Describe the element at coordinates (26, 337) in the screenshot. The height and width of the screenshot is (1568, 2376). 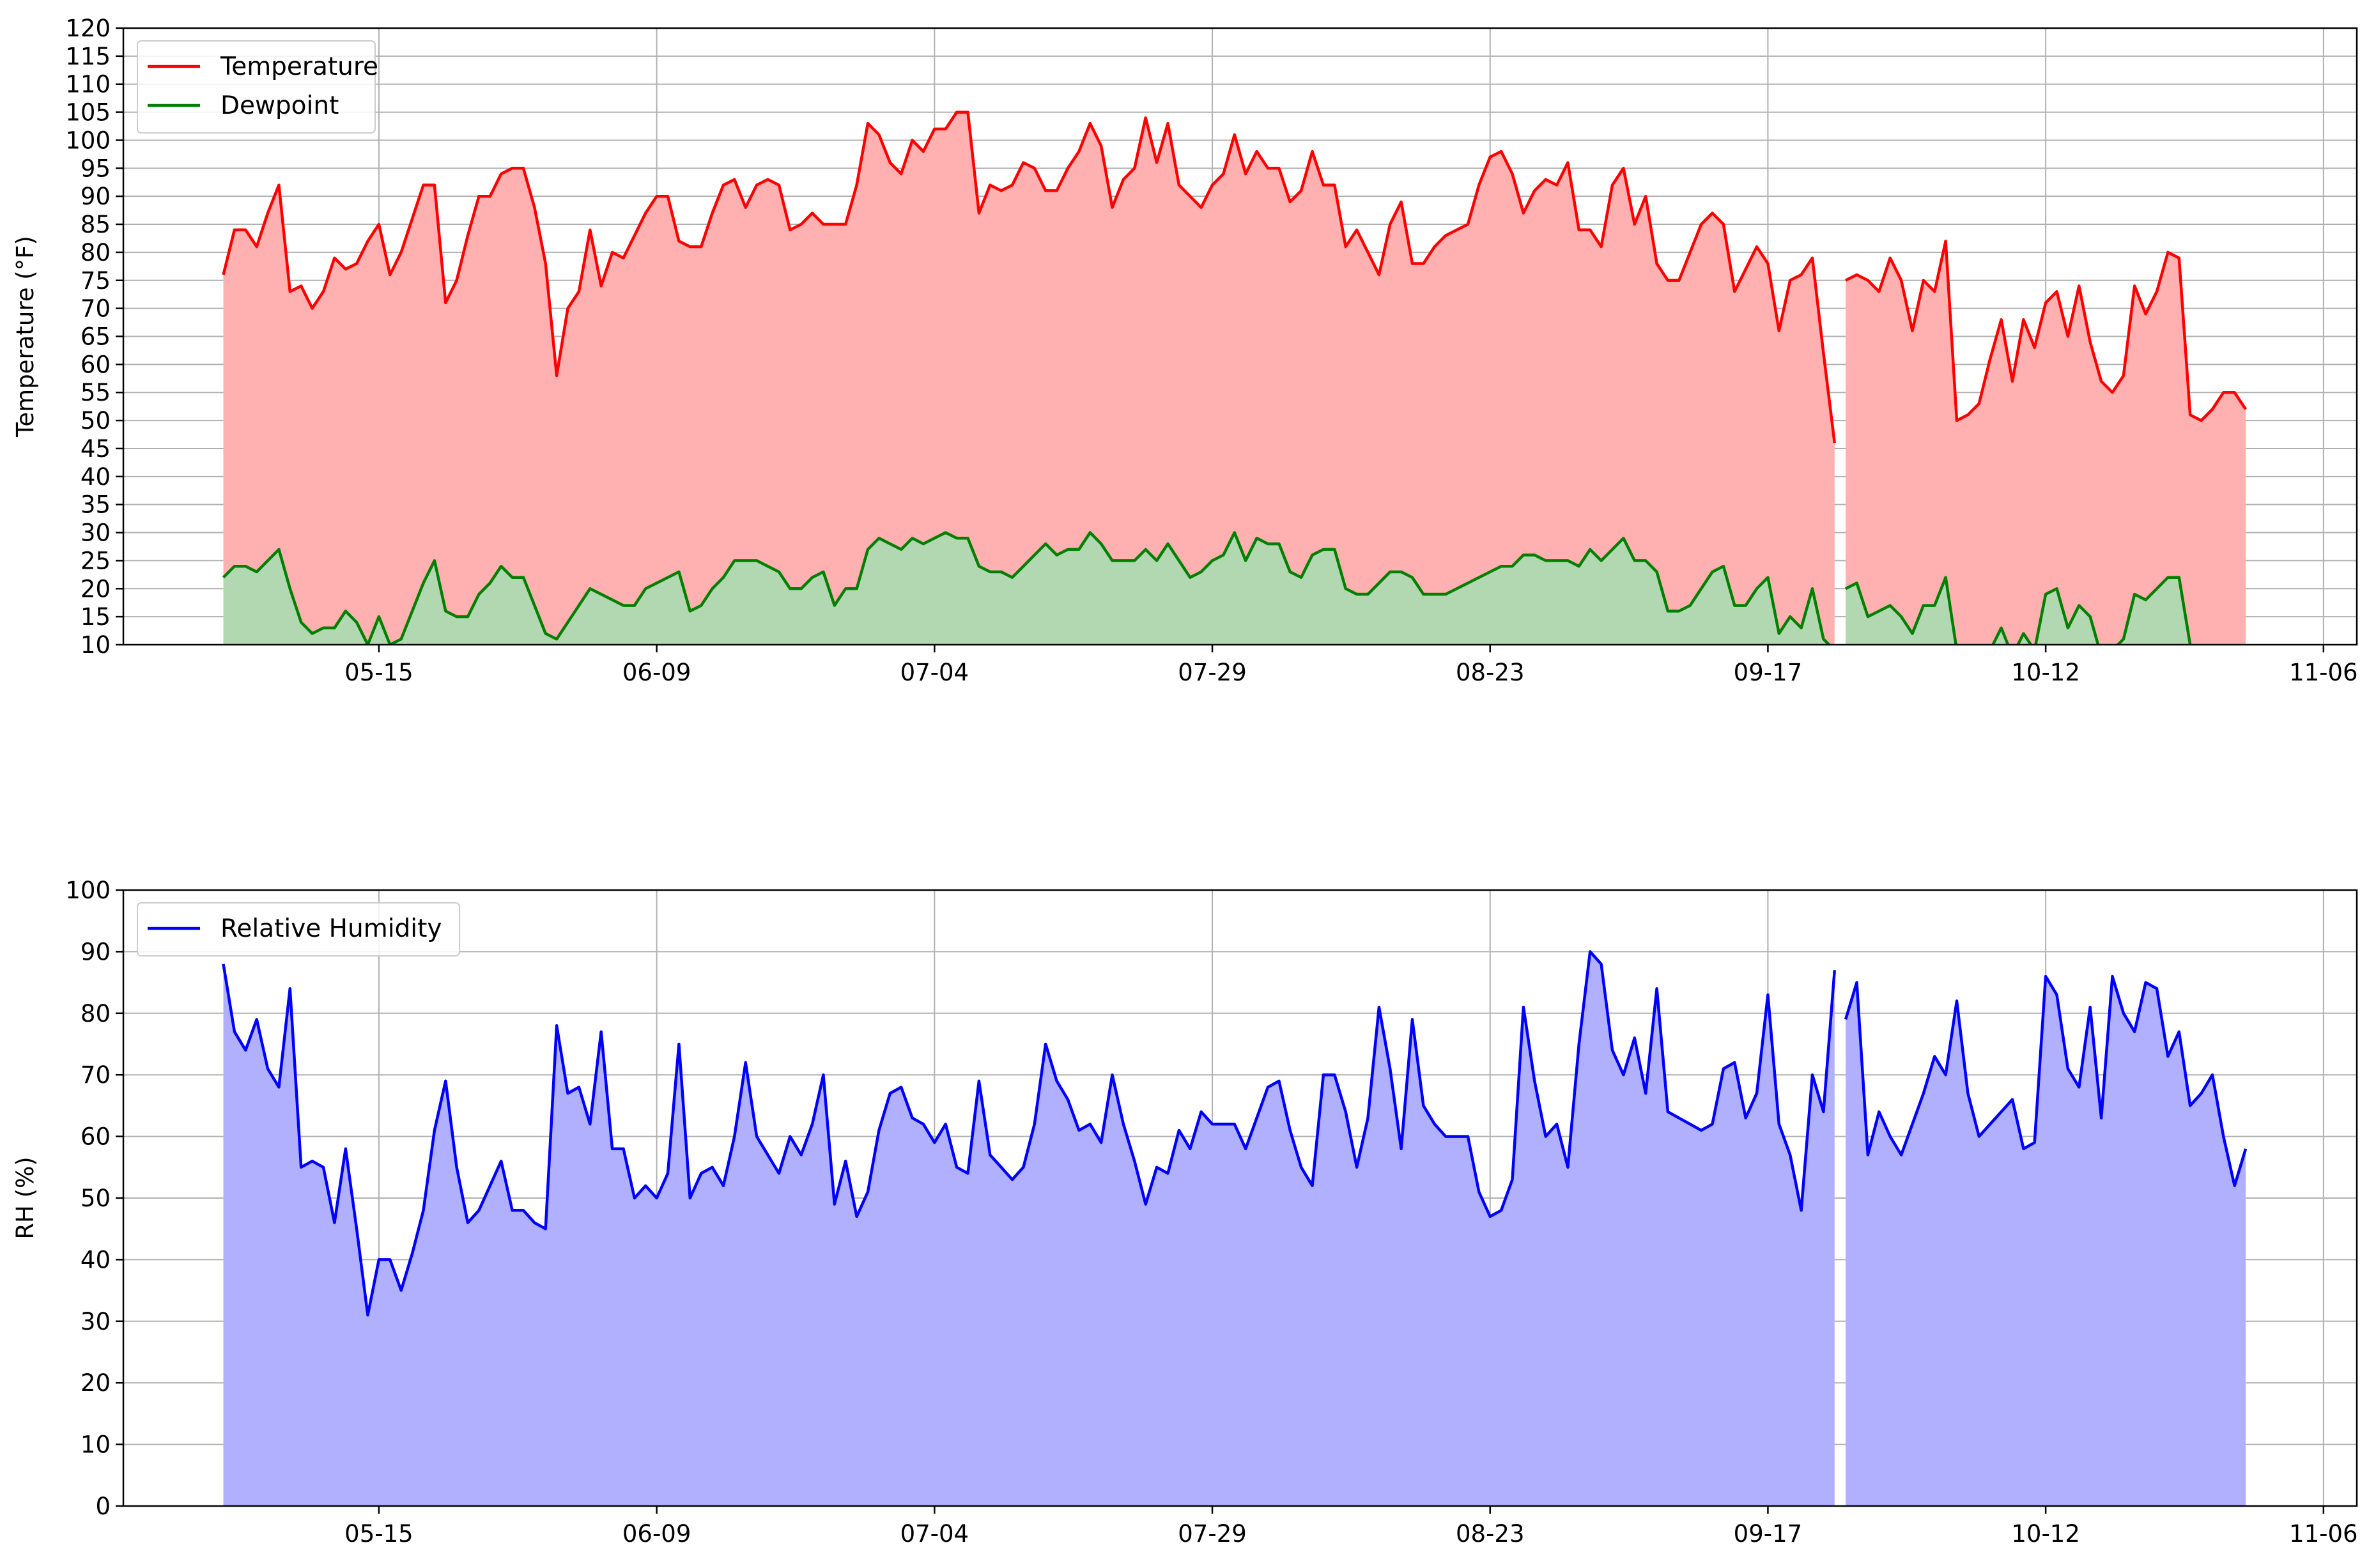
I see `temperature-y-axis-label: Temperature (°F)` at that location.